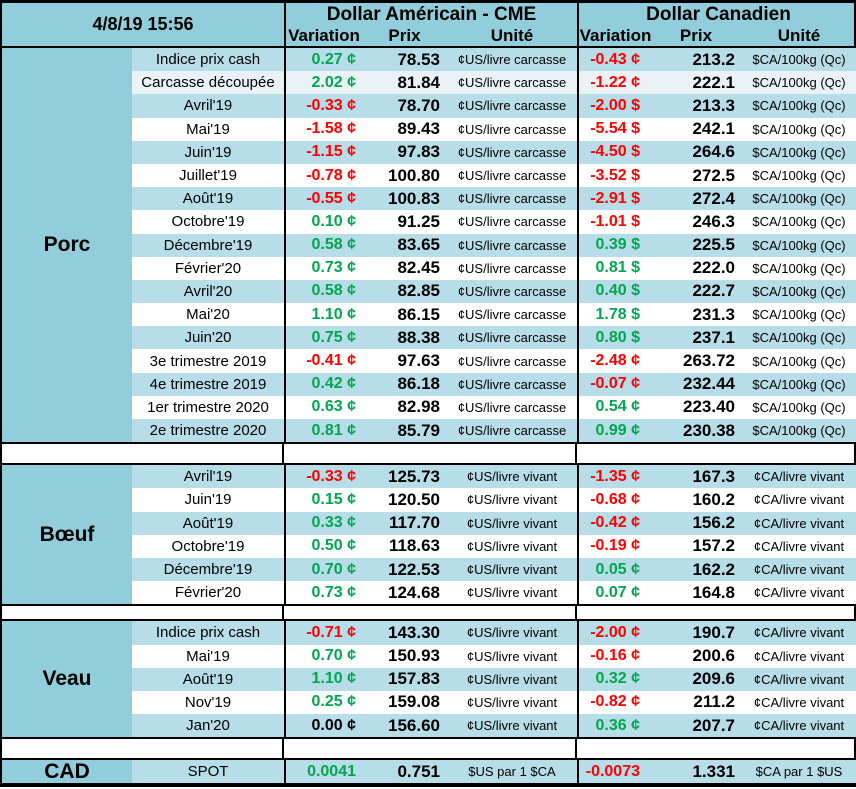  Describe the element at coordinates (208, 726) in the screenshot. I see `row-label: Jan'20` at that location.